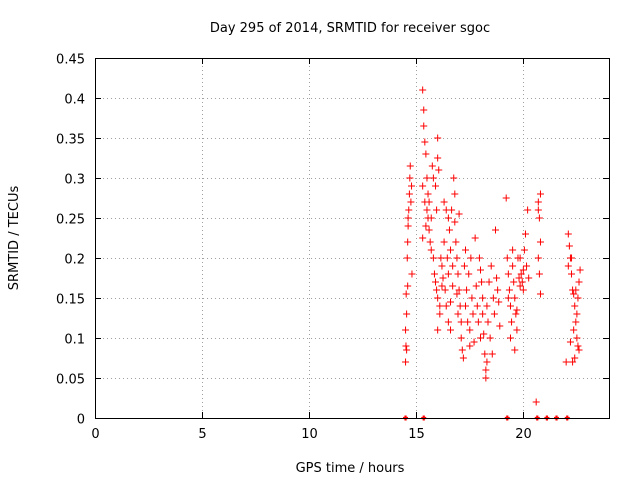 The image size is (640, 480). I want to click on y-axis-label: SRMTID / TECUs, so click(14, 238).